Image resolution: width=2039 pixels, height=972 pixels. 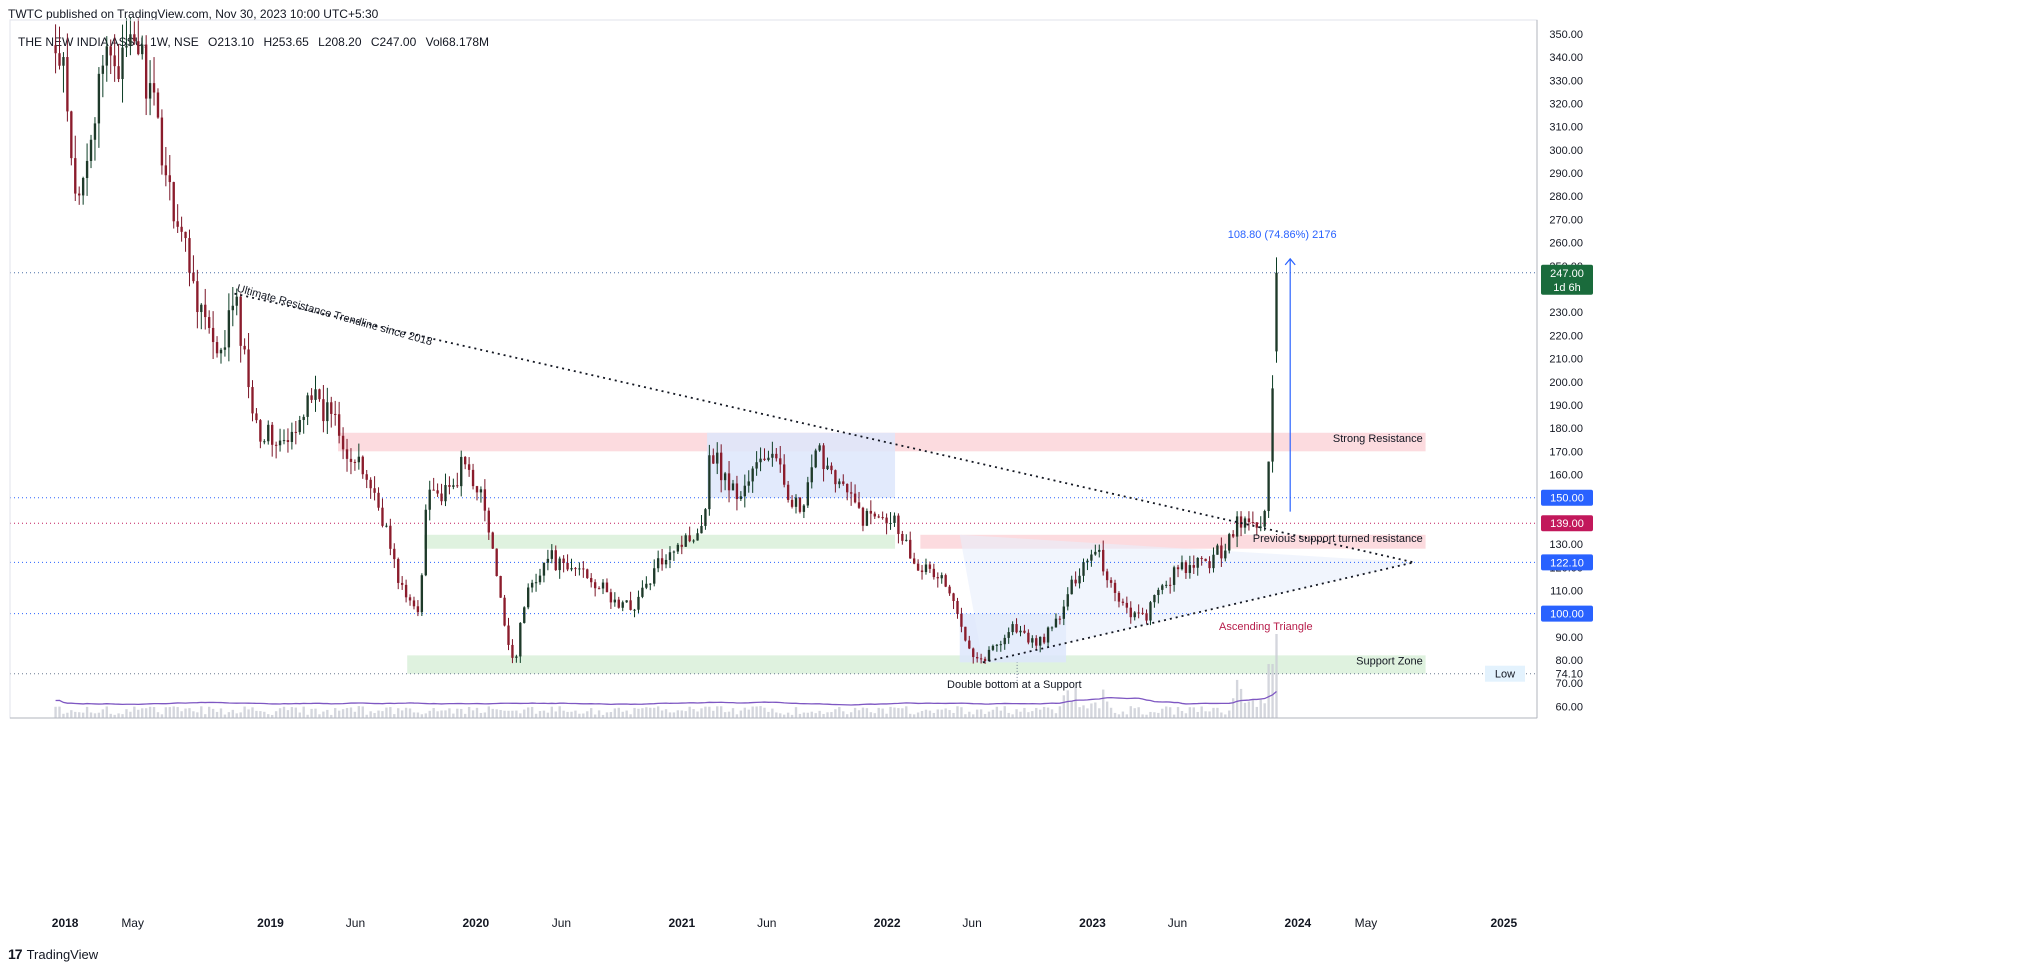 I want to click on zone-support-zone, so click(x=916, y=664).